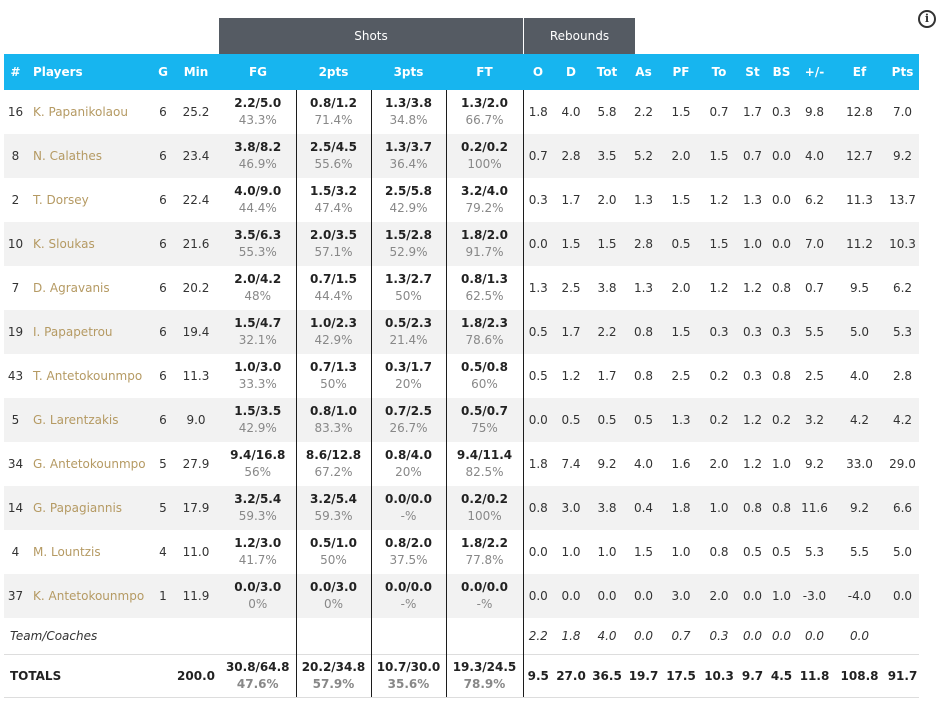  I want to click on col-players: Players, so click(90, 72).